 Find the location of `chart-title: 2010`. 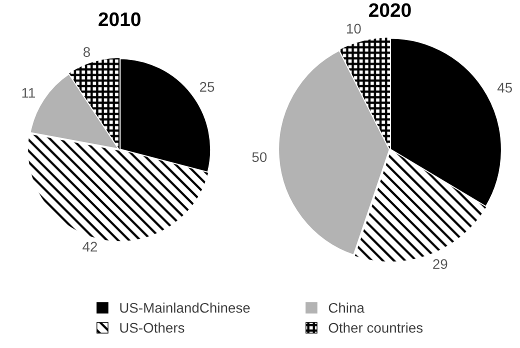

chart-title: 2010 is located at coordinates (119, 19).